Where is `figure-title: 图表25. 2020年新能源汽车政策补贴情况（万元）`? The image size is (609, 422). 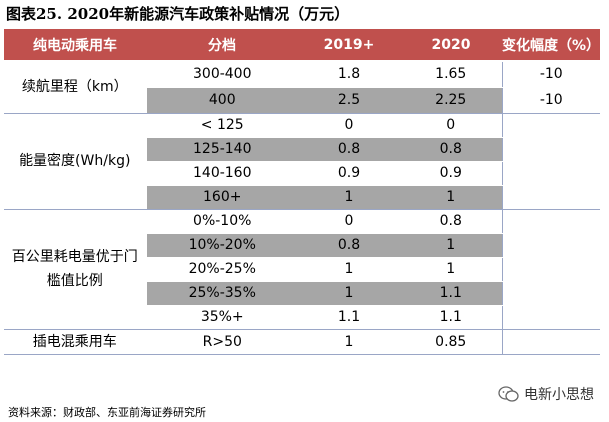
figure-title: 图表25. 2020年新能源汽车政策补贴情况（万元） is located at coordinates (178, 14).